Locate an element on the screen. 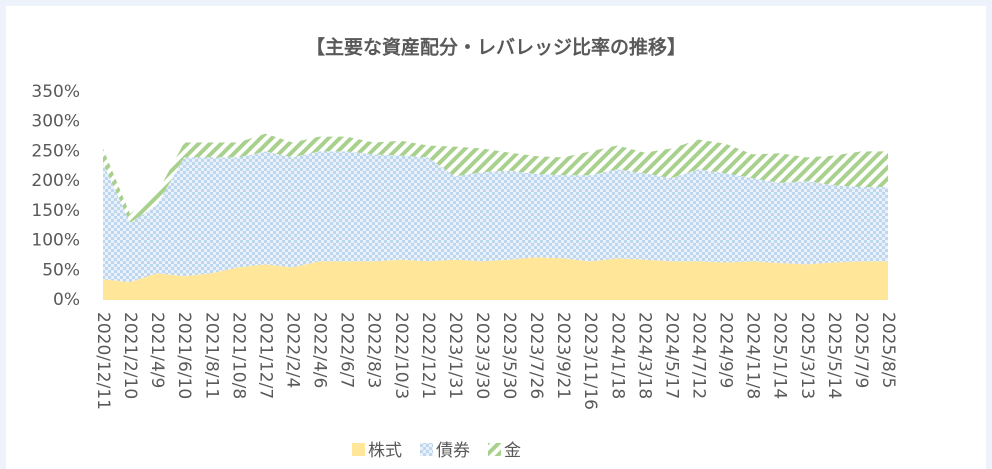  x-tick-label: 2021/12/7 is located at coordinates (265, 355).